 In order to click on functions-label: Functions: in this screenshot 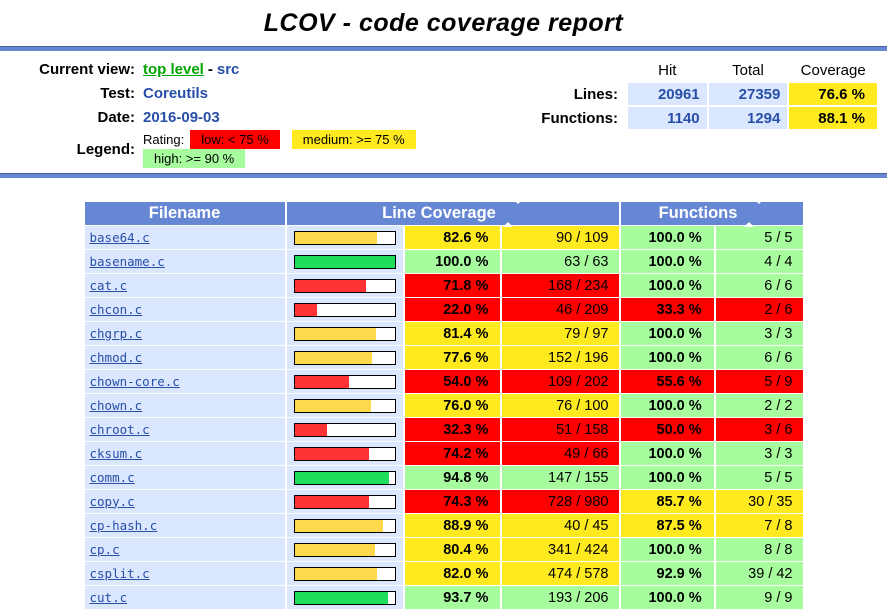, I will do `click(579, 118)`.